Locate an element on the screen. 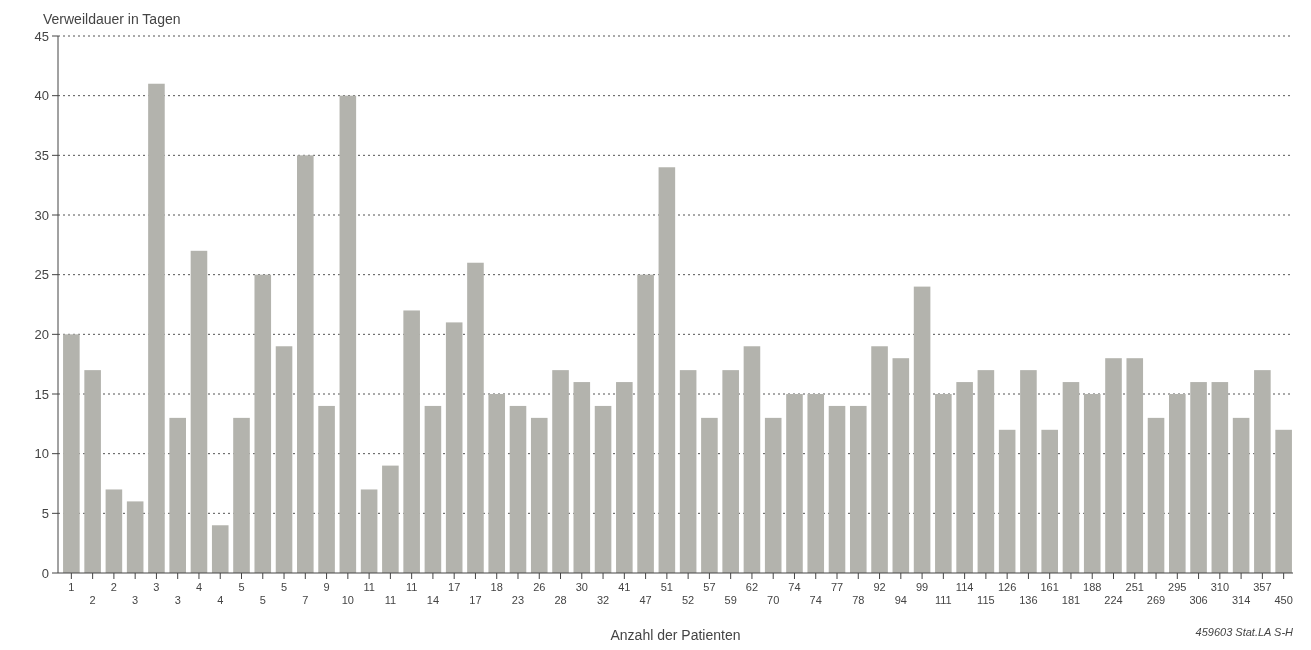  x-tick-label: 161 is located at coordinates (1049, 587).